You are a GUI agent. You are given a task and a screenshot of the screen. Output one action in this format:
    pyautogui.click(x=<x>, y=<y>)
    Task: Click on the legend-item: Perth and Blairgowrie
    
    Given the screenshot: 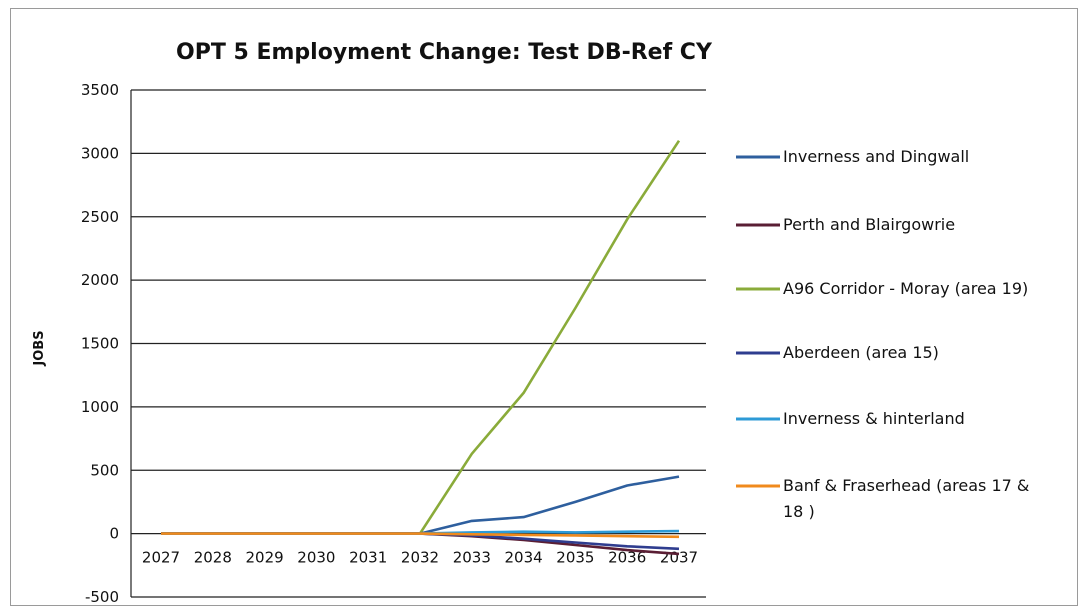 What is the action you would take?
    pyautogui.click(x=845, y=224)
    